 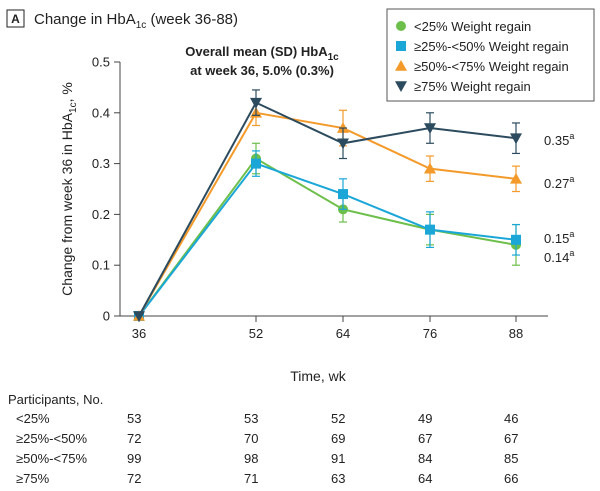 I want to click on participants-count: 46, so click(x=511, y=418).